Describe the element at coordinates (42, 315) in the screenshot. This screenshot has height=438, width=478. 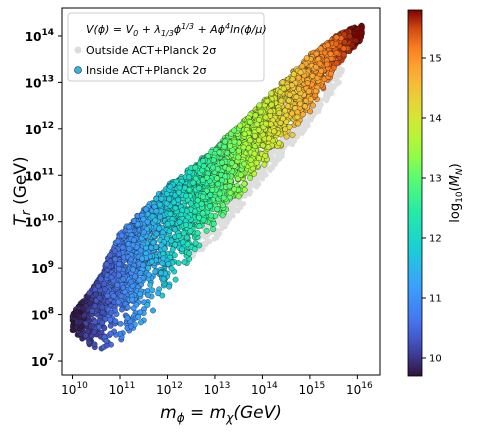
I see `y-tick-label: 108` at that location.